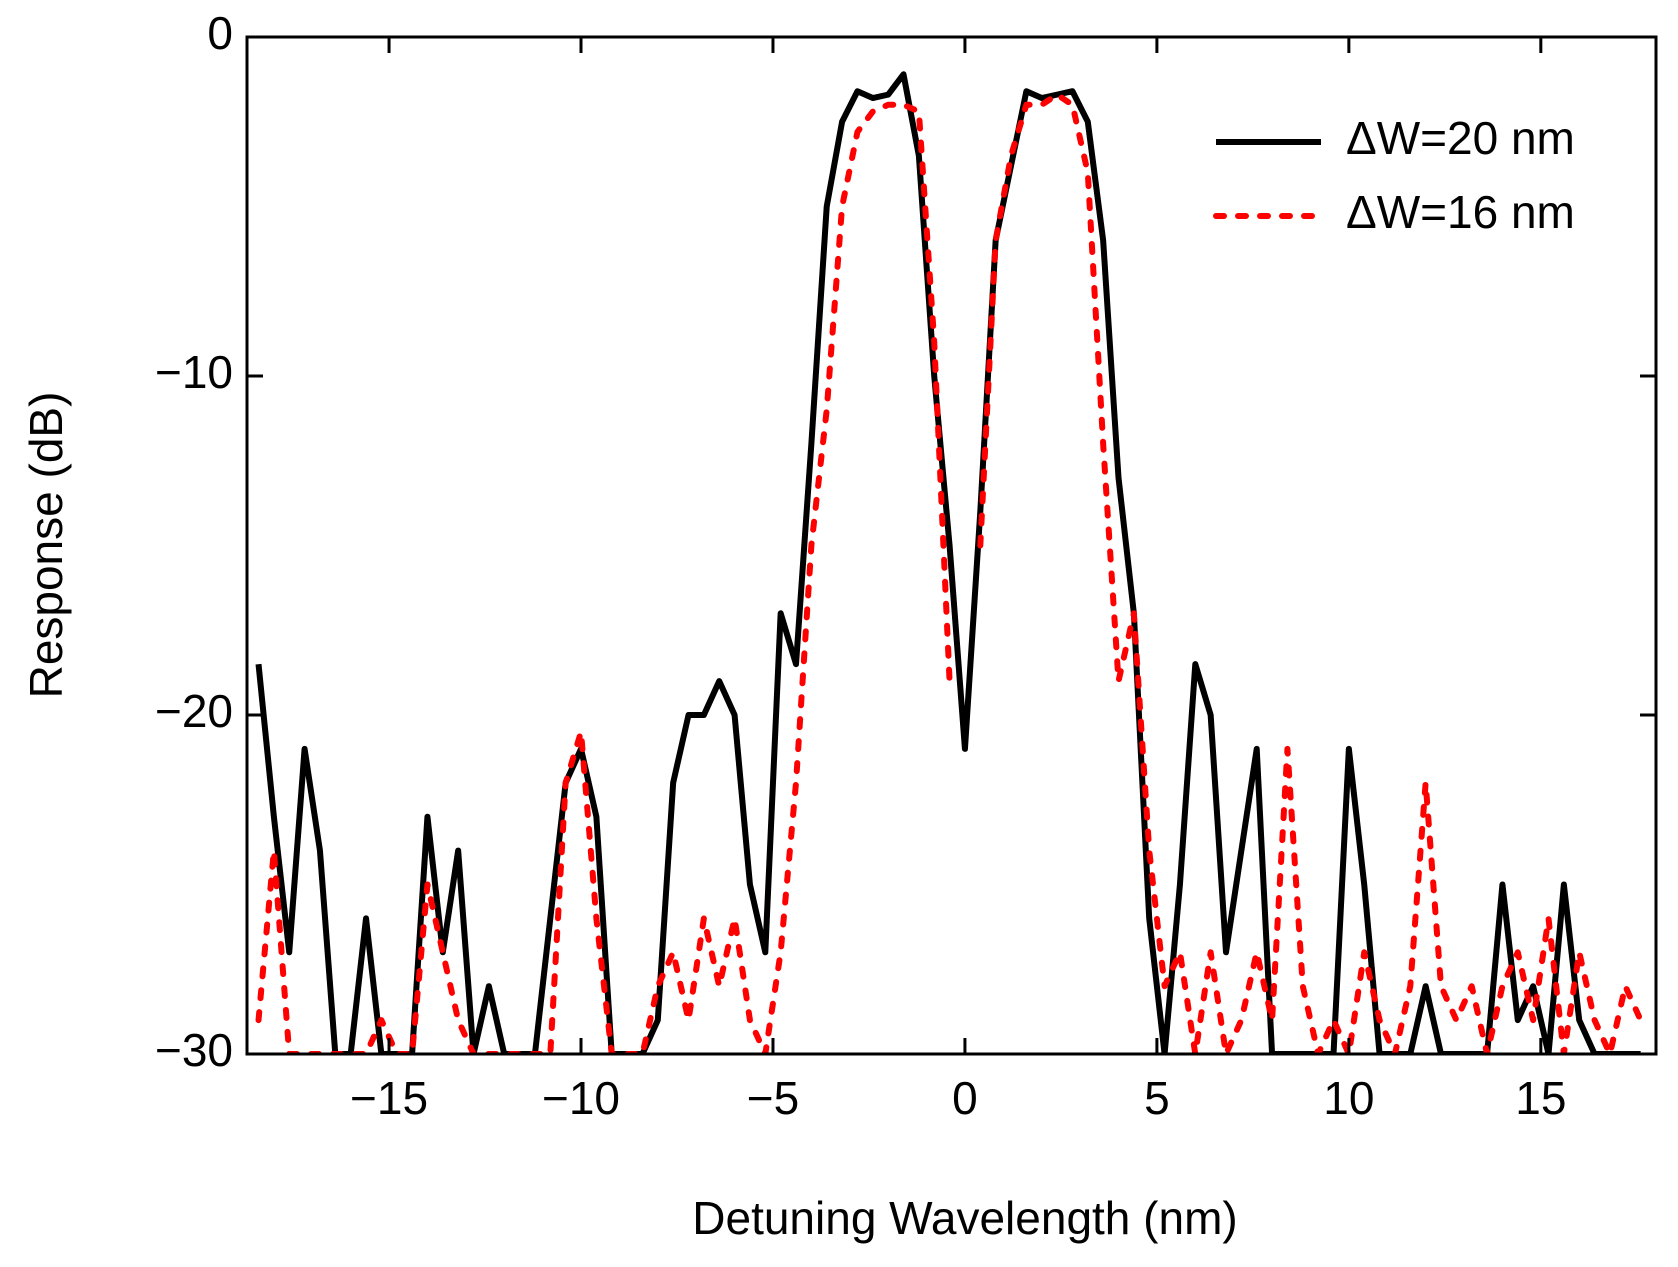 This screenshot has height=1267, width=1678. I want to click on legend-label: ΔW=20 nm, so click(1460, 138).